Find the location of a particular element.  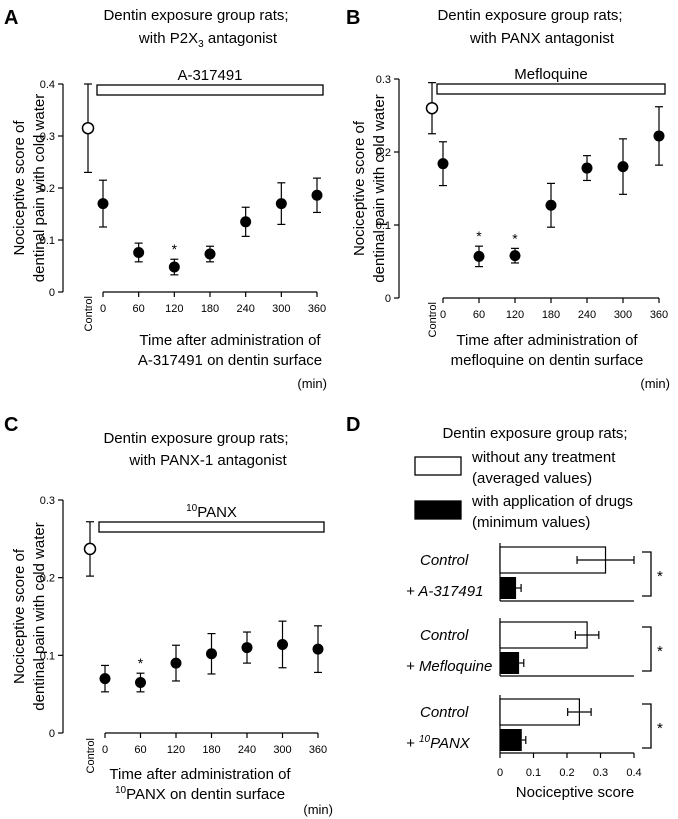

x-tick-label: 0.1 is located at coordinates (533, 773).